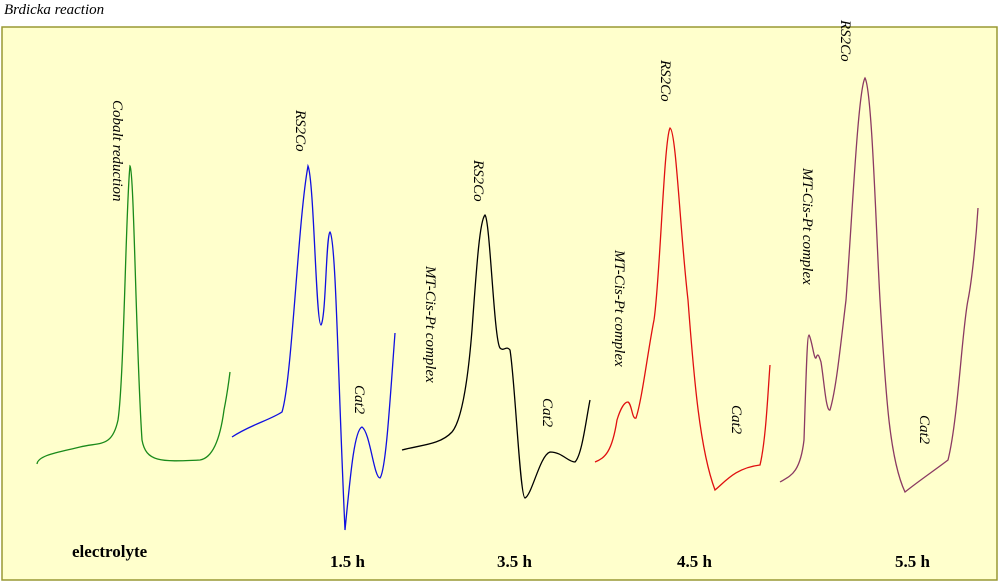 Image resolution: width=1000 pixels, height=583 pixels. What do you see at coordinates (110, 551) in the screenshot?
I see `panel-label: electrolyte` at bounding box center [110, 551].